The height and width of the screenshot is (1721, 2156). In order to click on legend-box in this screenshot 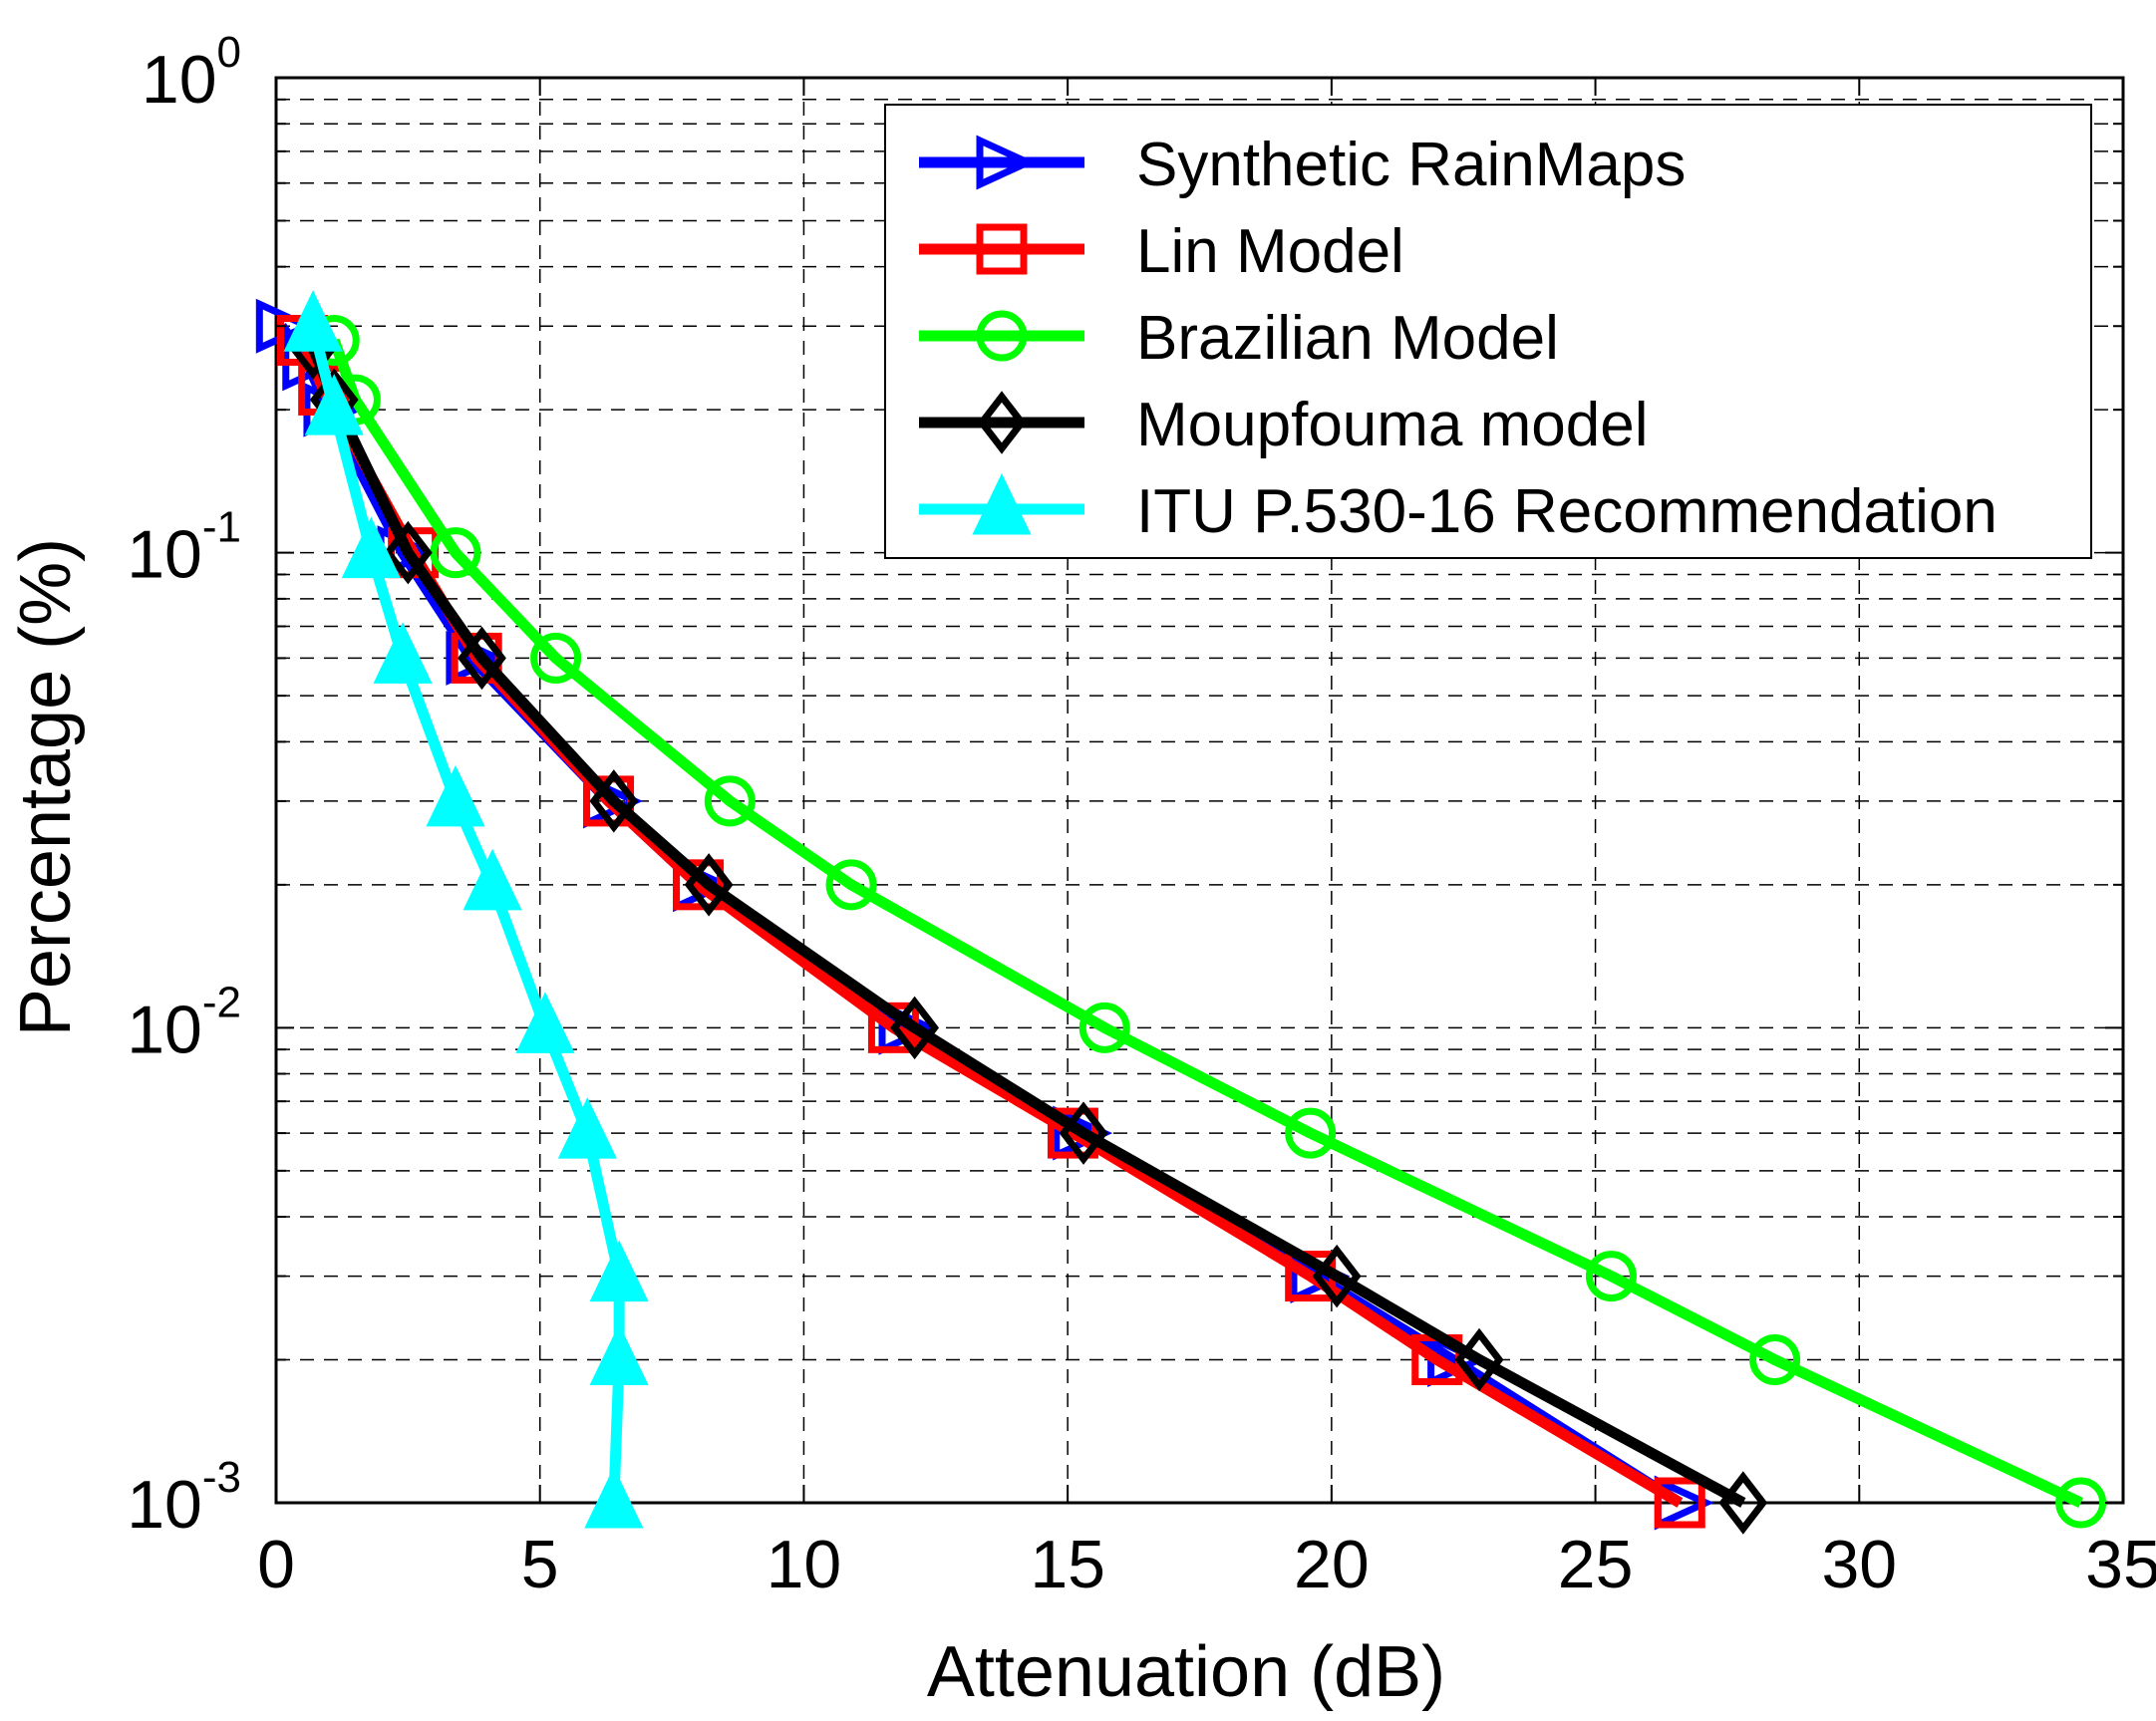, I will do `click(1488, 331)`.